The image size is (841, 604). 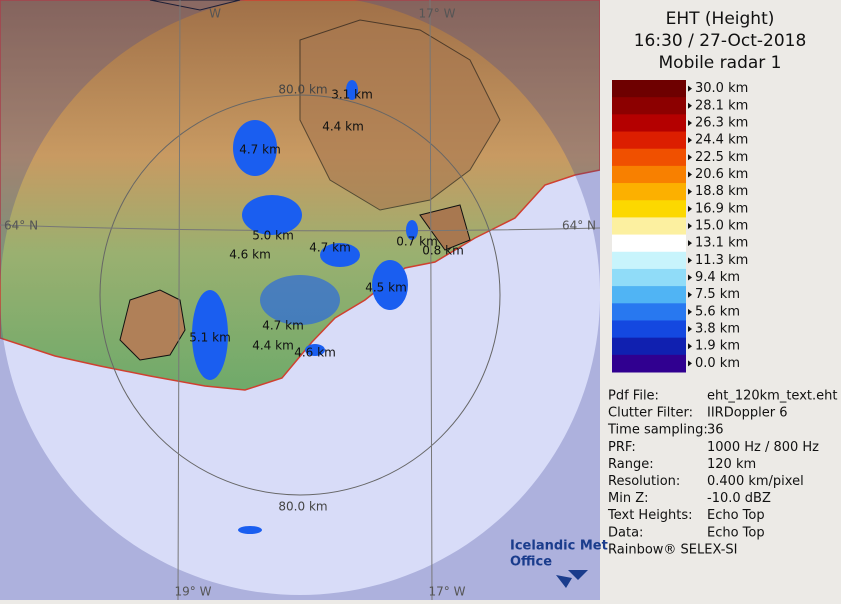 I want to click on legend-label: 28.1 km, so click(x=721, y=105).